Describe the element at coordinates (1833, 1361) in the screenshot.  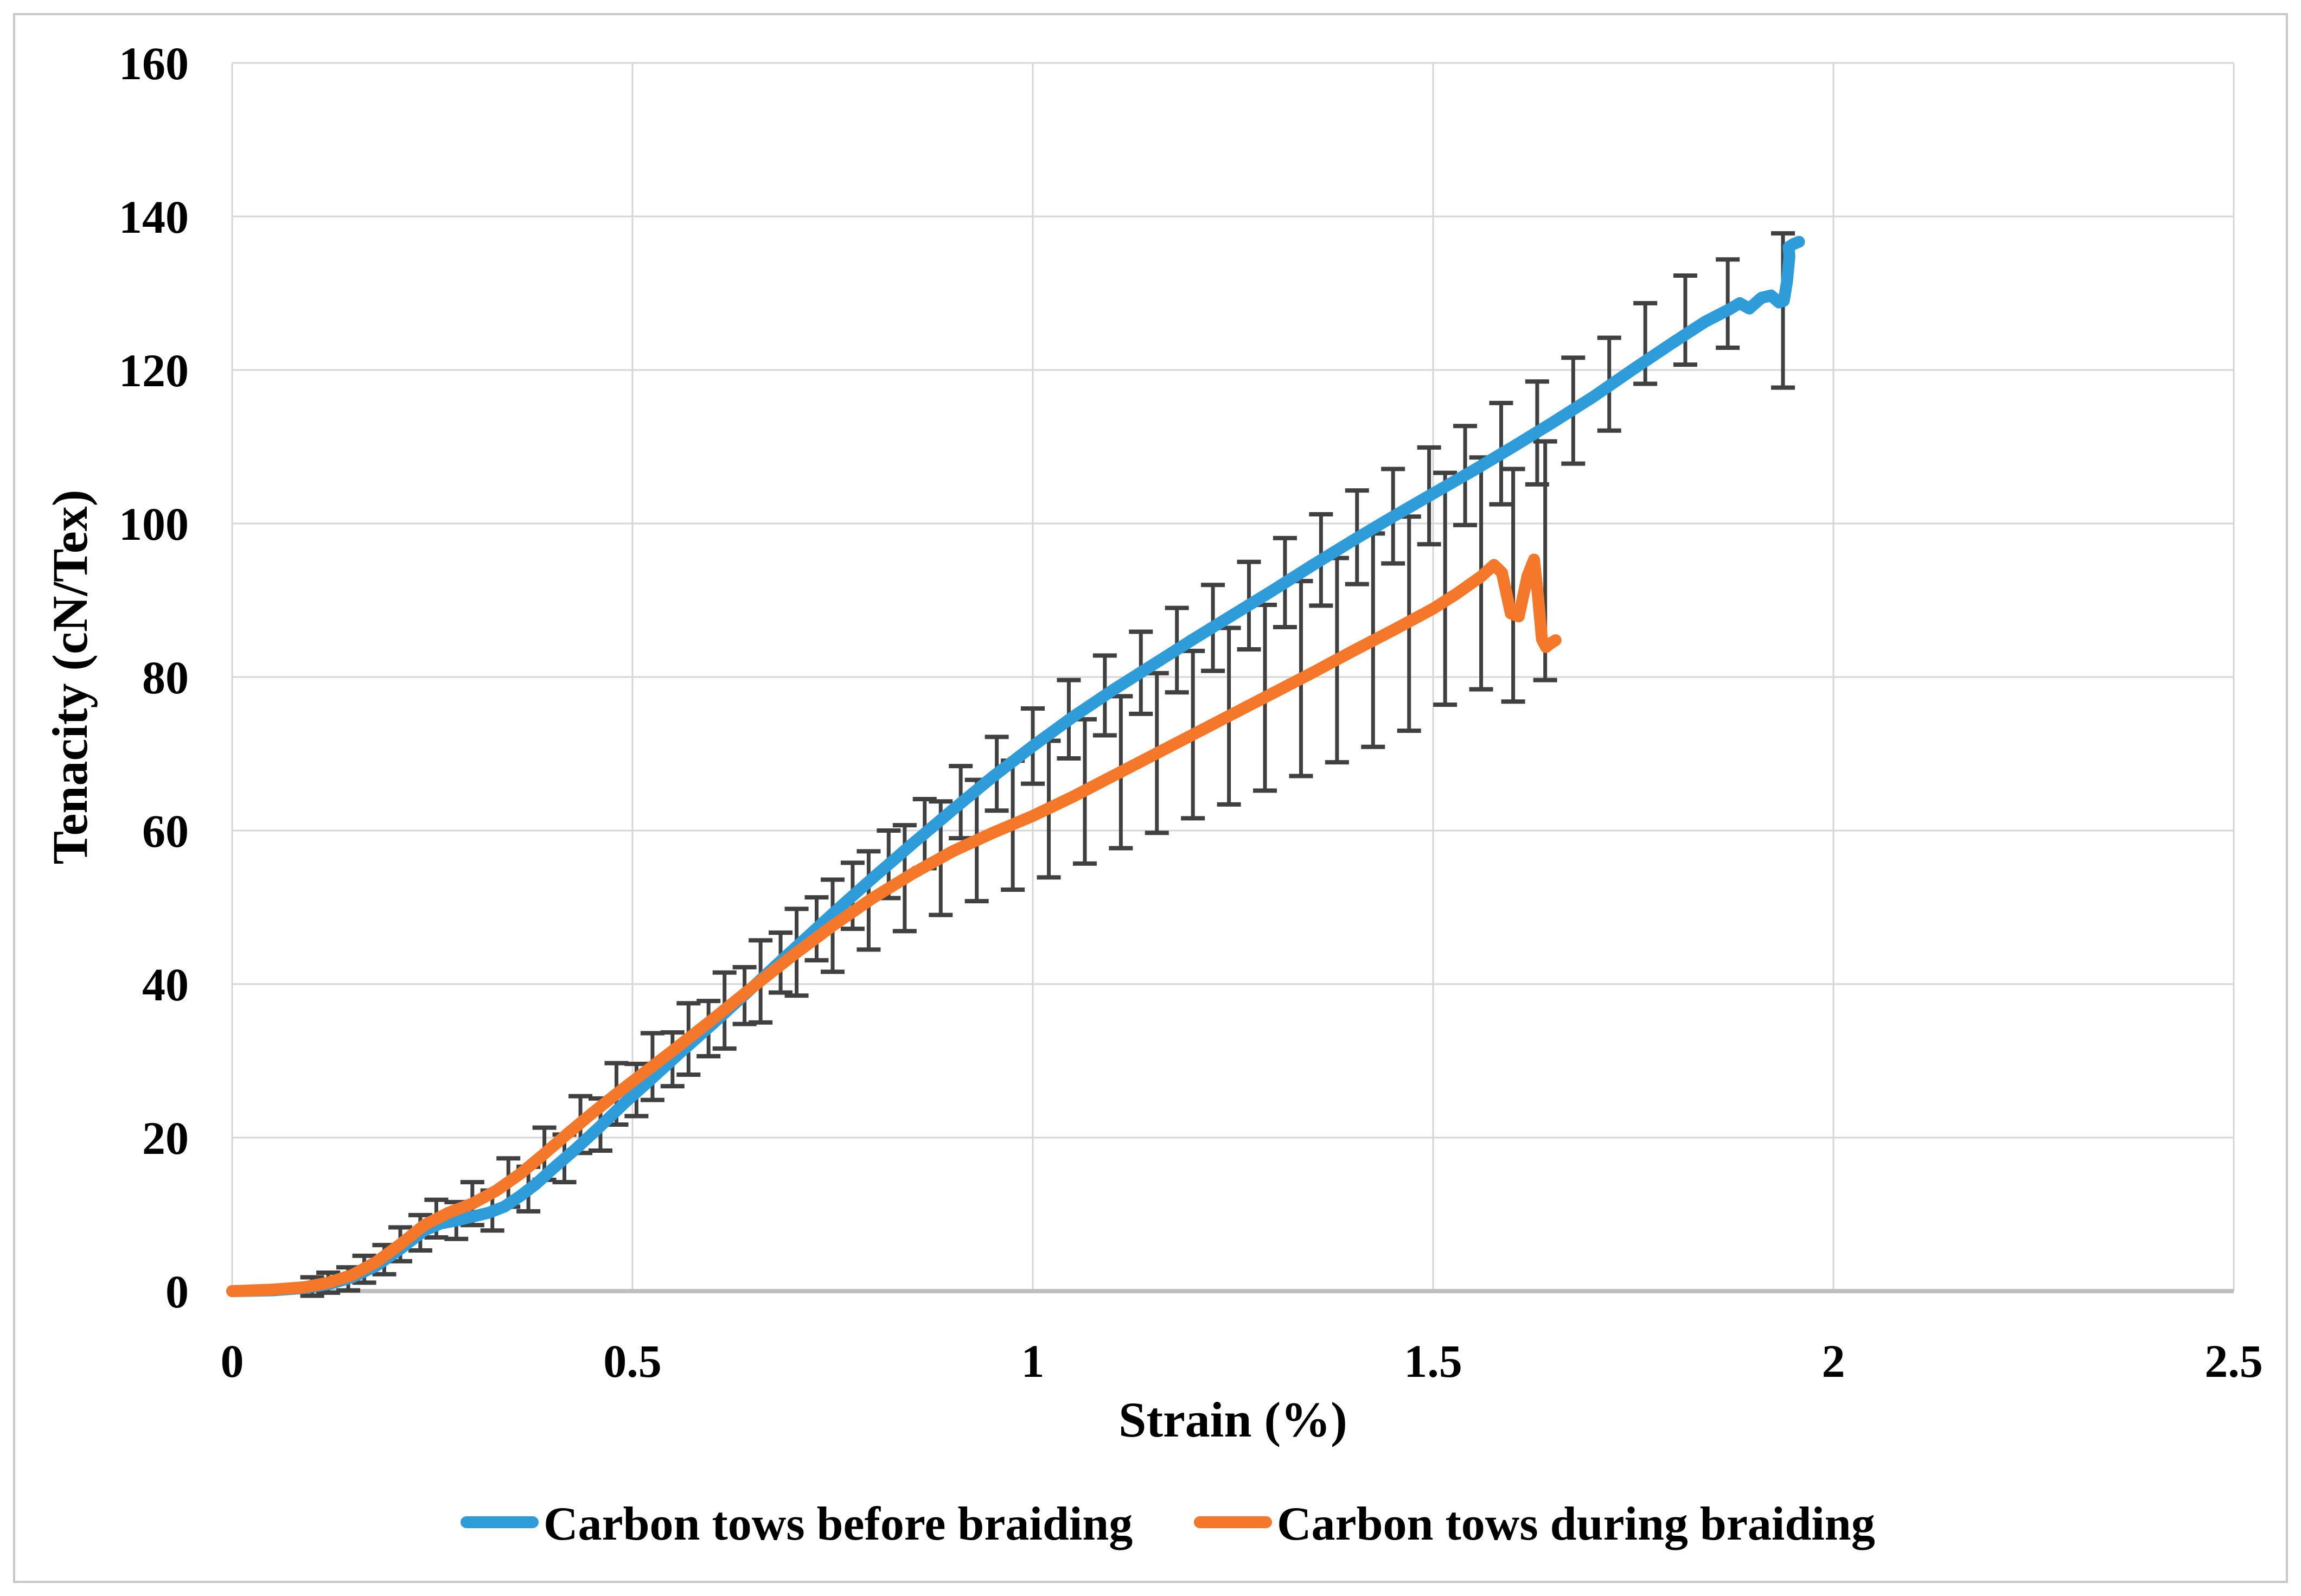
I see `x-tick-label: 2` at that location.